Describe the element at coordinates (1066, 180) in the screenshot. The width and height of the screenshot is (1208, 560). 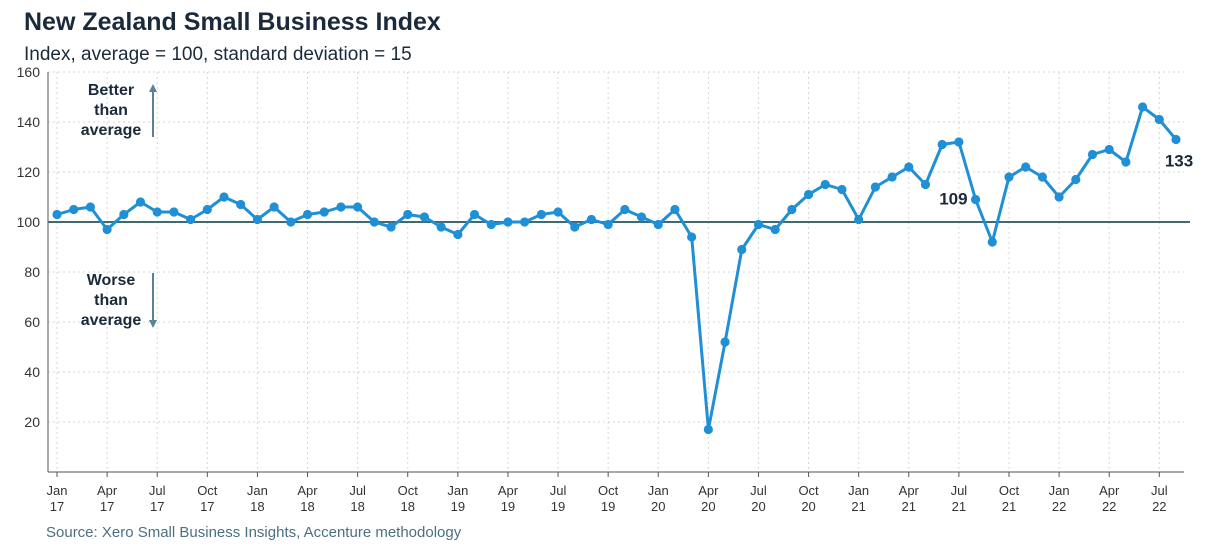
I see `data-labels: 109 133` at that location.